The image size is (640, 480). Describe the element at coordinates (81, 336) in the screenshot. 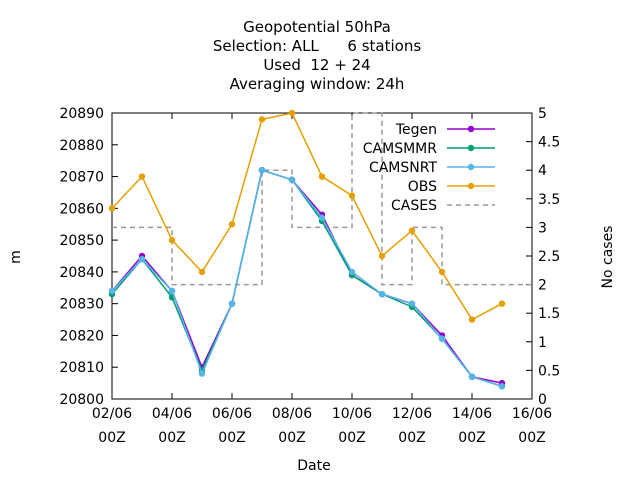

I see `y-tick-label: 20820` at that location.